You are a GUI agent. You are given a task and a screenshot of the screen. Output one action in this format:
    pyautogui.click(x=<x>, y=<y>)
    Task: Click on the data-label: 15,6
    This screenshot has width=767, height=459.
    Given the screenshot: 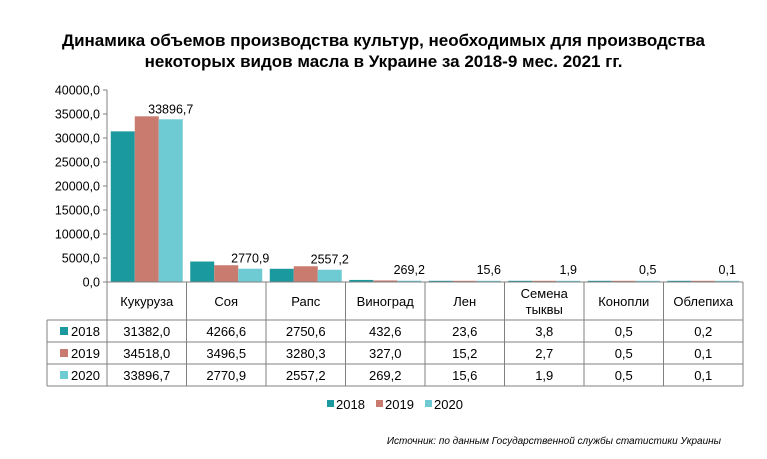 What is the action you would take?
    pyautogui.click(x=489, y=270)
    